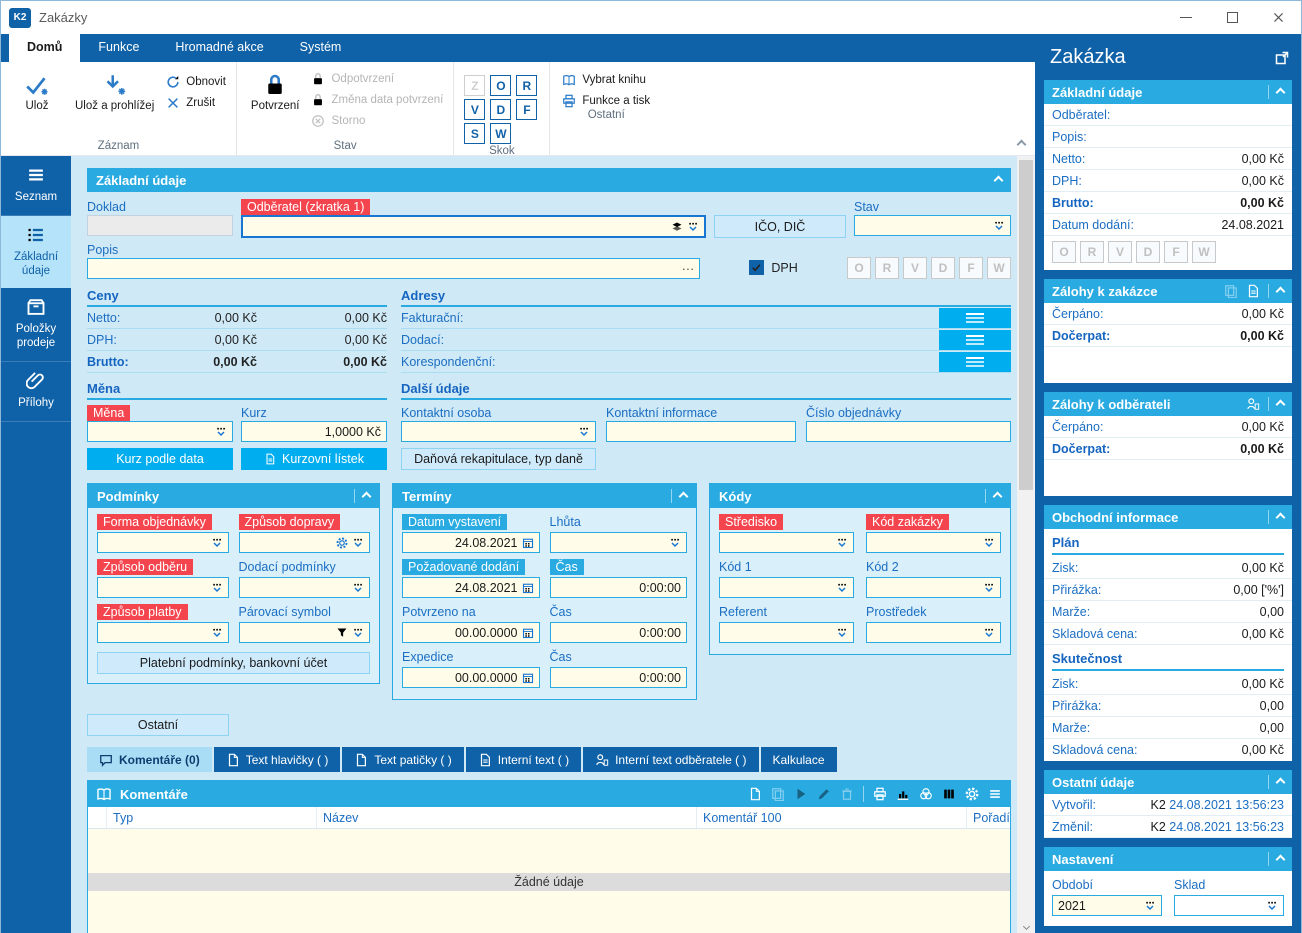 Image resolution: width=1302 pixels, height=933 pixels. I want to click on gear-icon, so click(342, 543).